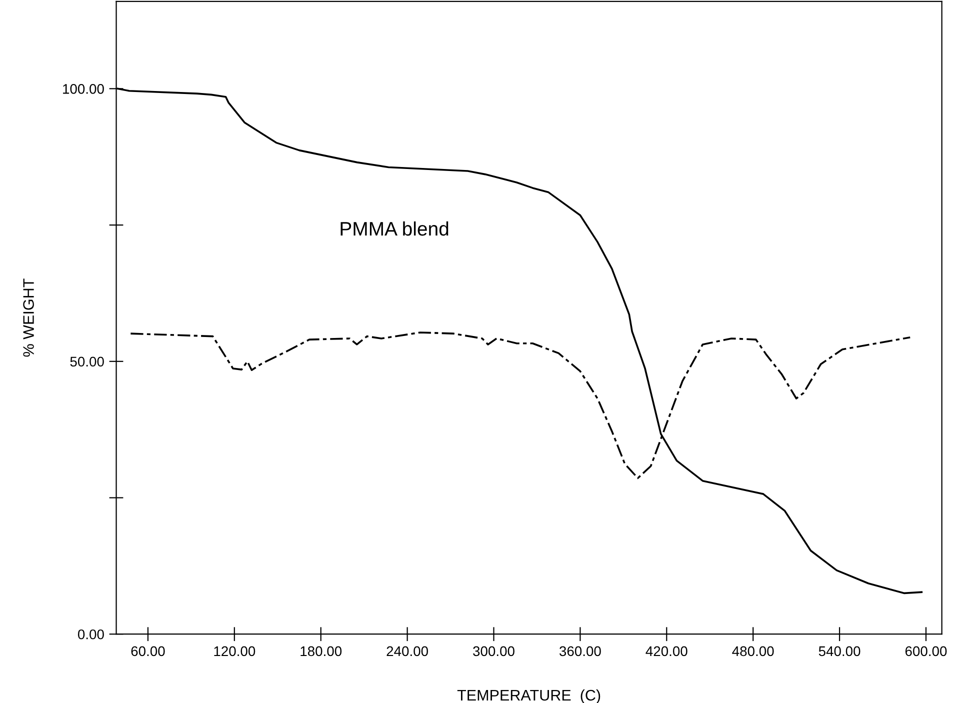 This screenshot has height=703, width=977. What do you see at coordinates (321, 651) in the screenshot?
I see `x-tick-label: 180.00` at bounding box center [321, 651].